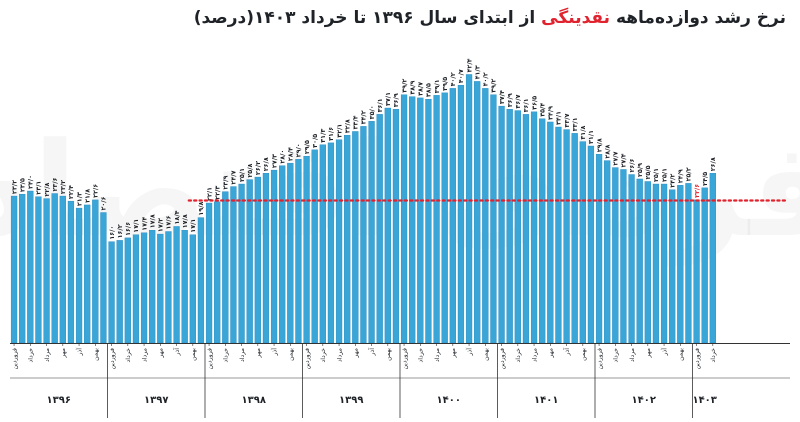 Image resolution: width=800 pixels, height=422 pixels. What do you see at coordinates (331, 243) in the screenshot?
I see `bar-۱۳۹۹-4` at bounding box center [331, 243].